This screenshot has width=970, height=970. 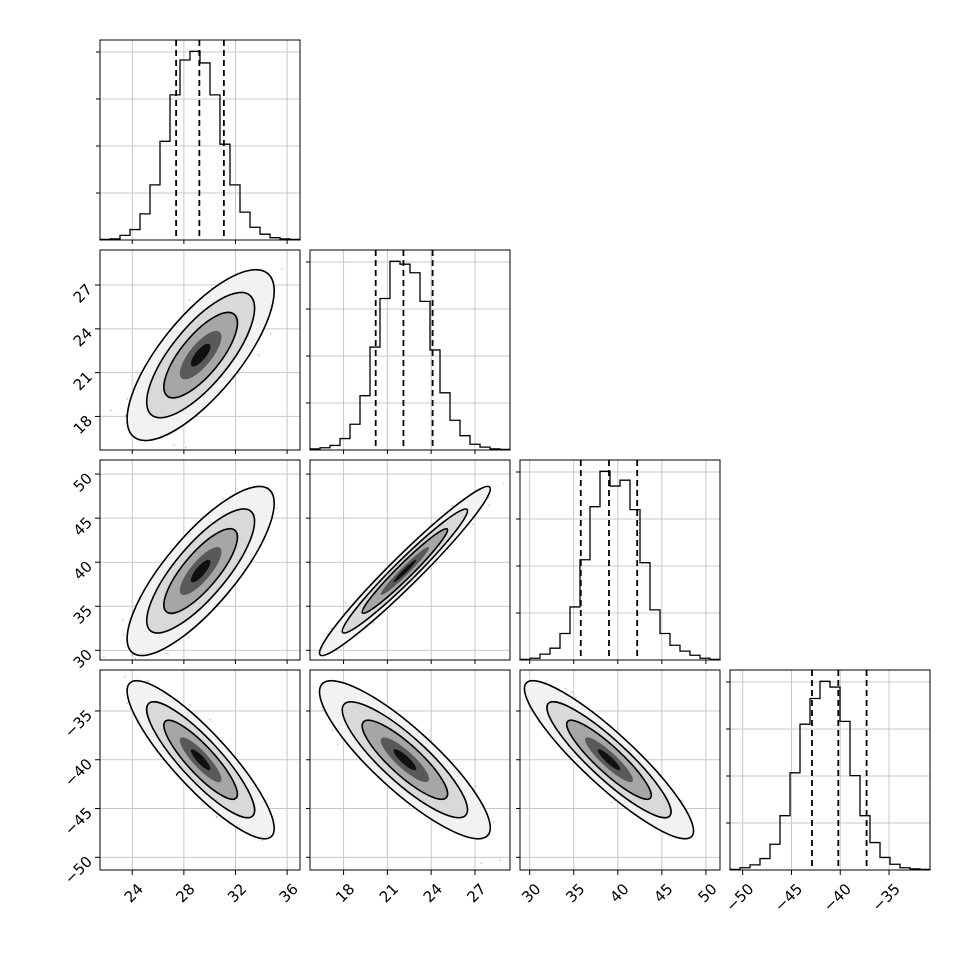 I want to click on xtick-label-3-0: −50, so click(x=739, y=897).